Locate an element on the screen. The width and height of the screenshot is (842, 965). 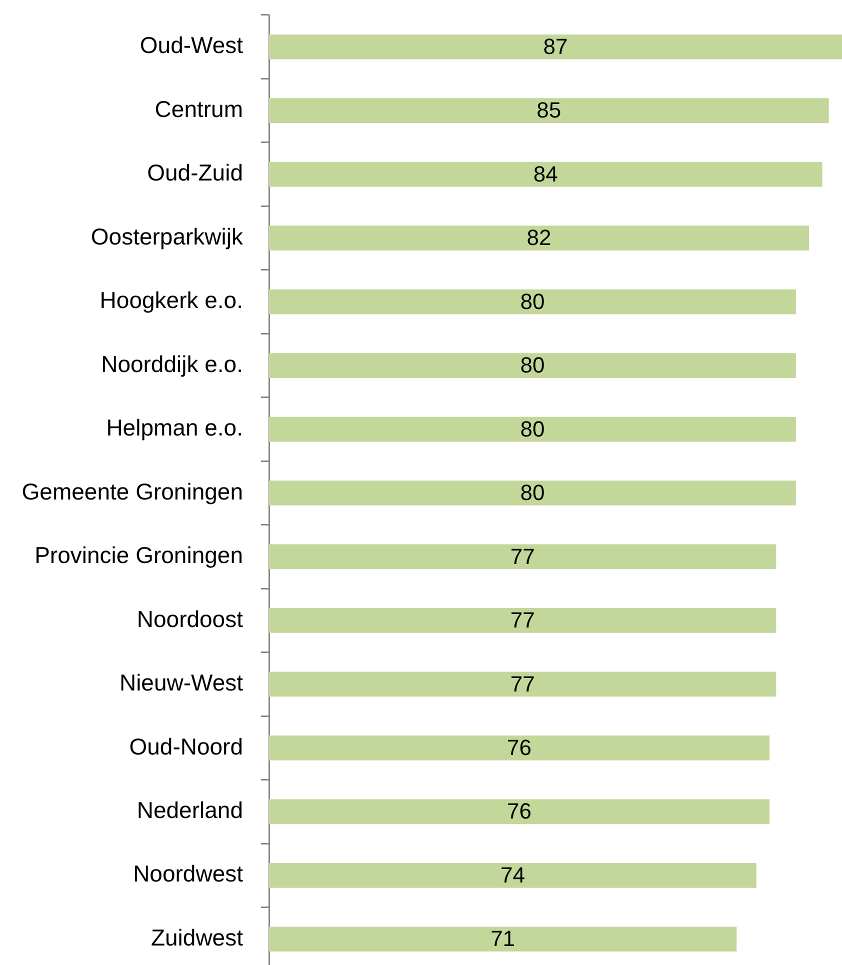
y-tick-label: Nederland is located at coordinates (189, 810).